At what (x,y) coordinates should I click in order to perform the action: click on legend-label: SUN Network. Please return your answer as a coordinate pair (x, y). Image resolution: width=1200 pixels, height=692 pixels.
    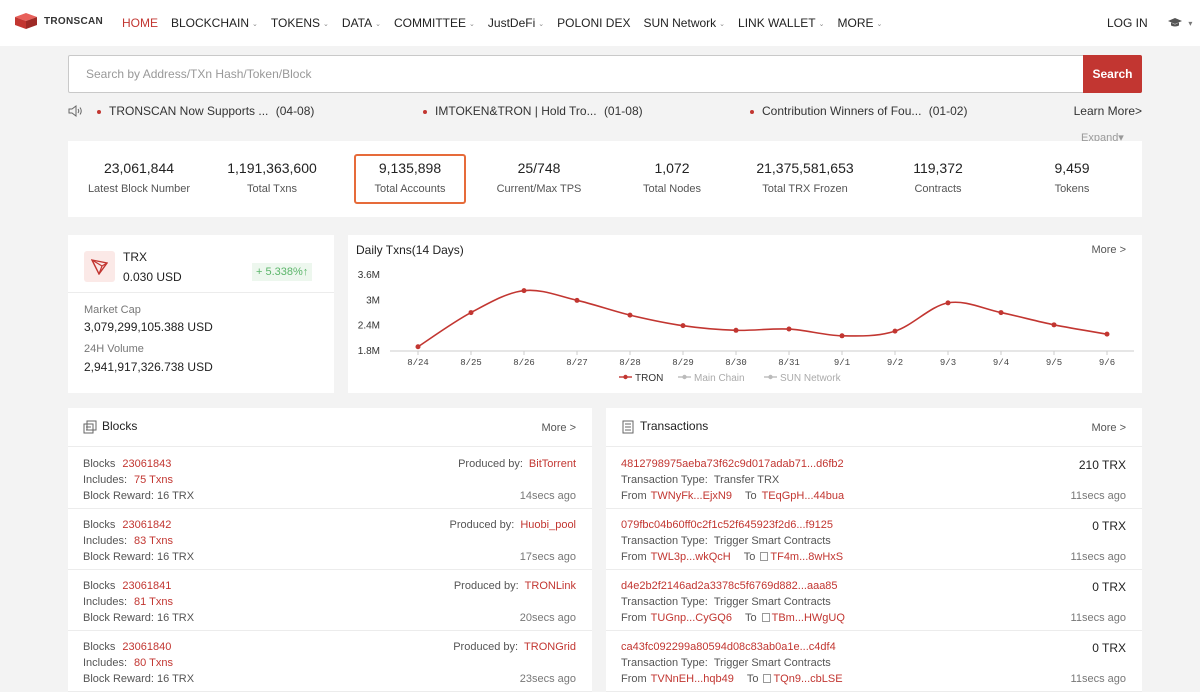
    Looking at the image, I should click on (811, 378).